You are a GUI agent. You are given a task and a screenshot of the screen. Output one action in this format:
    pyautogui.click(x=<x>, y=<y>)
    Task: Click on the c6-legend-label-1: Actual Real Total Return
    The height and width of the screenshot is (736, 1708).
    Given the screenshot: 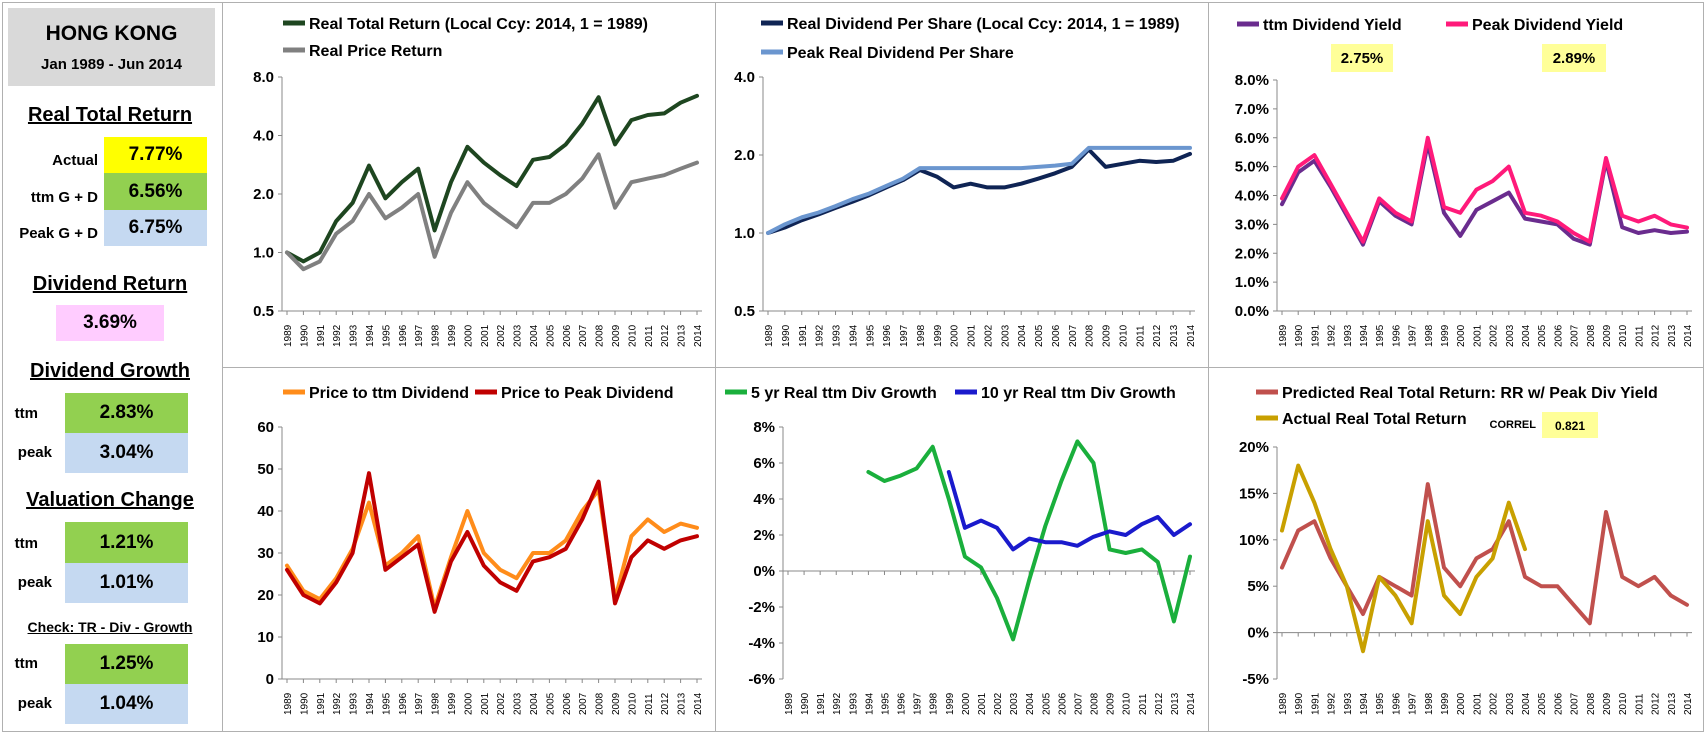 What is the action you would take?
    pyautogui.click(x=1374, y=419)
    